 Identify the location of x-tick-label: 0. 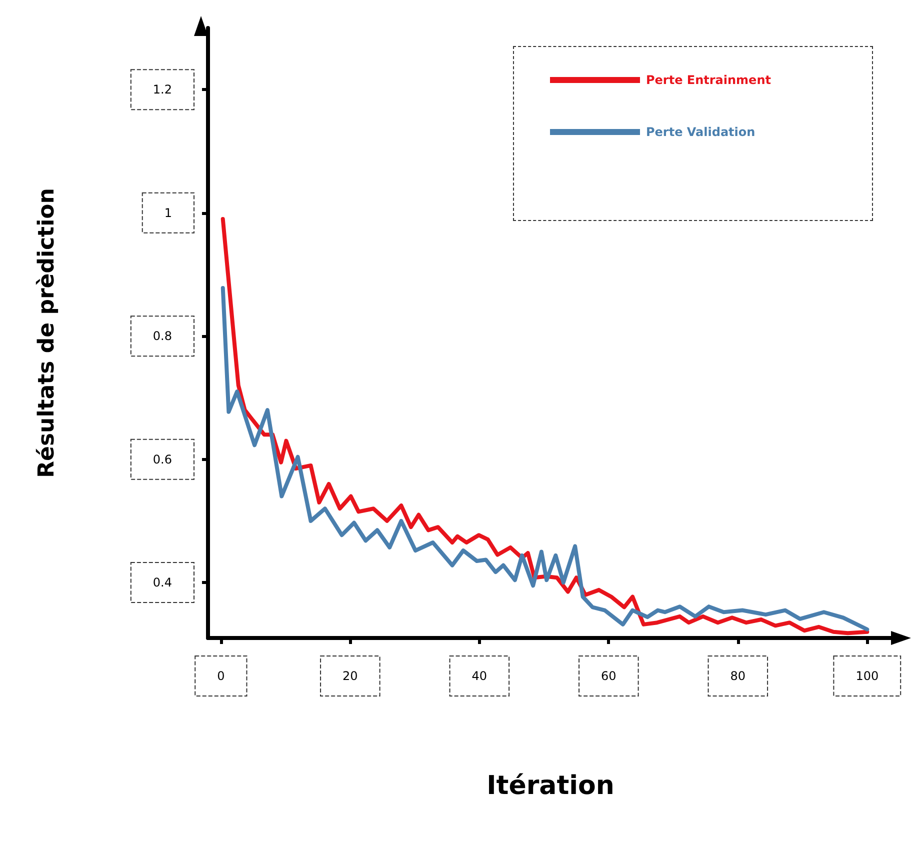
(221, 676).